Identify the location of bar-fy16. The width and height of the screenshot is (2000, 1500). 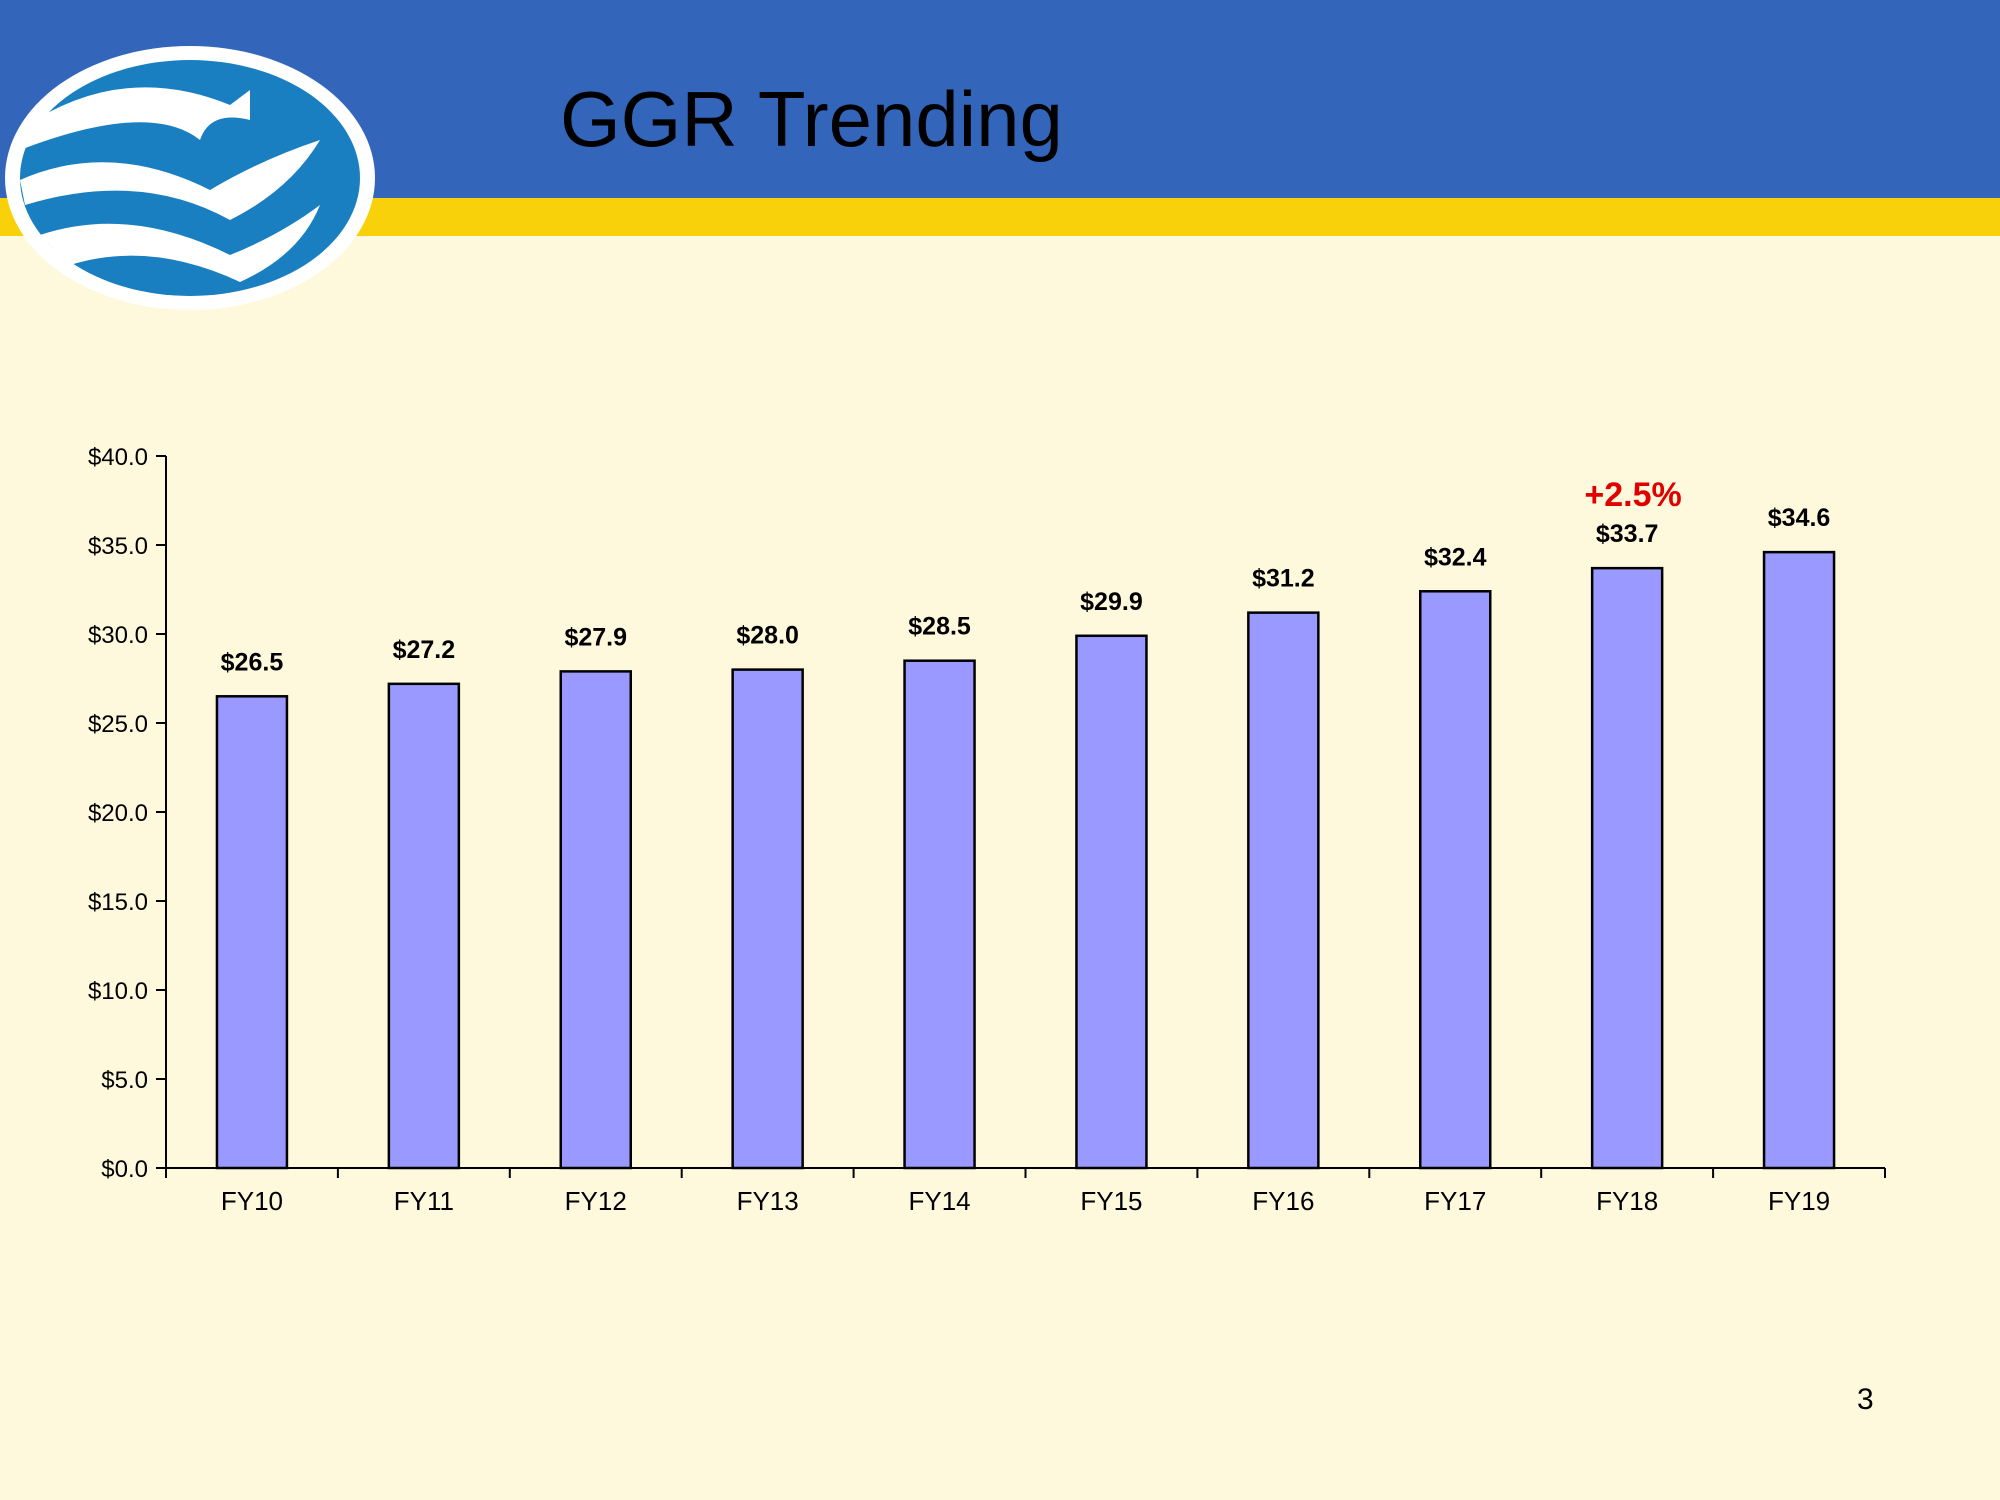
(1283, 890).